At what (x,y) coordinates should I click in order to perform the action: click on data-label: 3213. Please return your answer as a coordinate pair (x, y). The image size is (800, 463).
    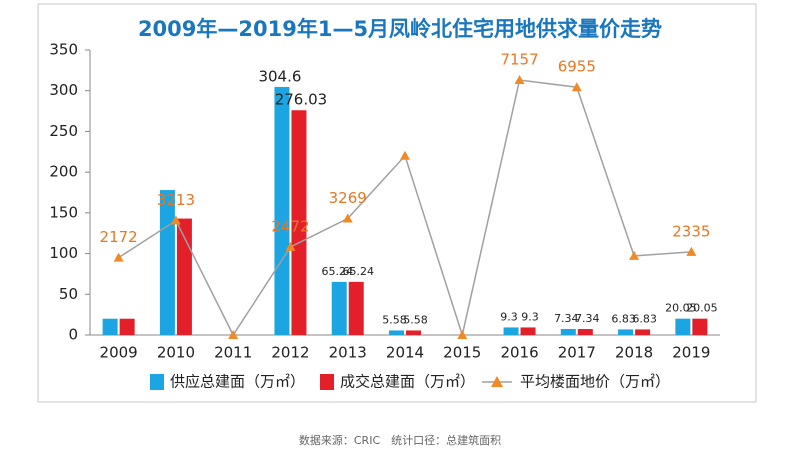
    Looking at the image, I should click on (176, 200).